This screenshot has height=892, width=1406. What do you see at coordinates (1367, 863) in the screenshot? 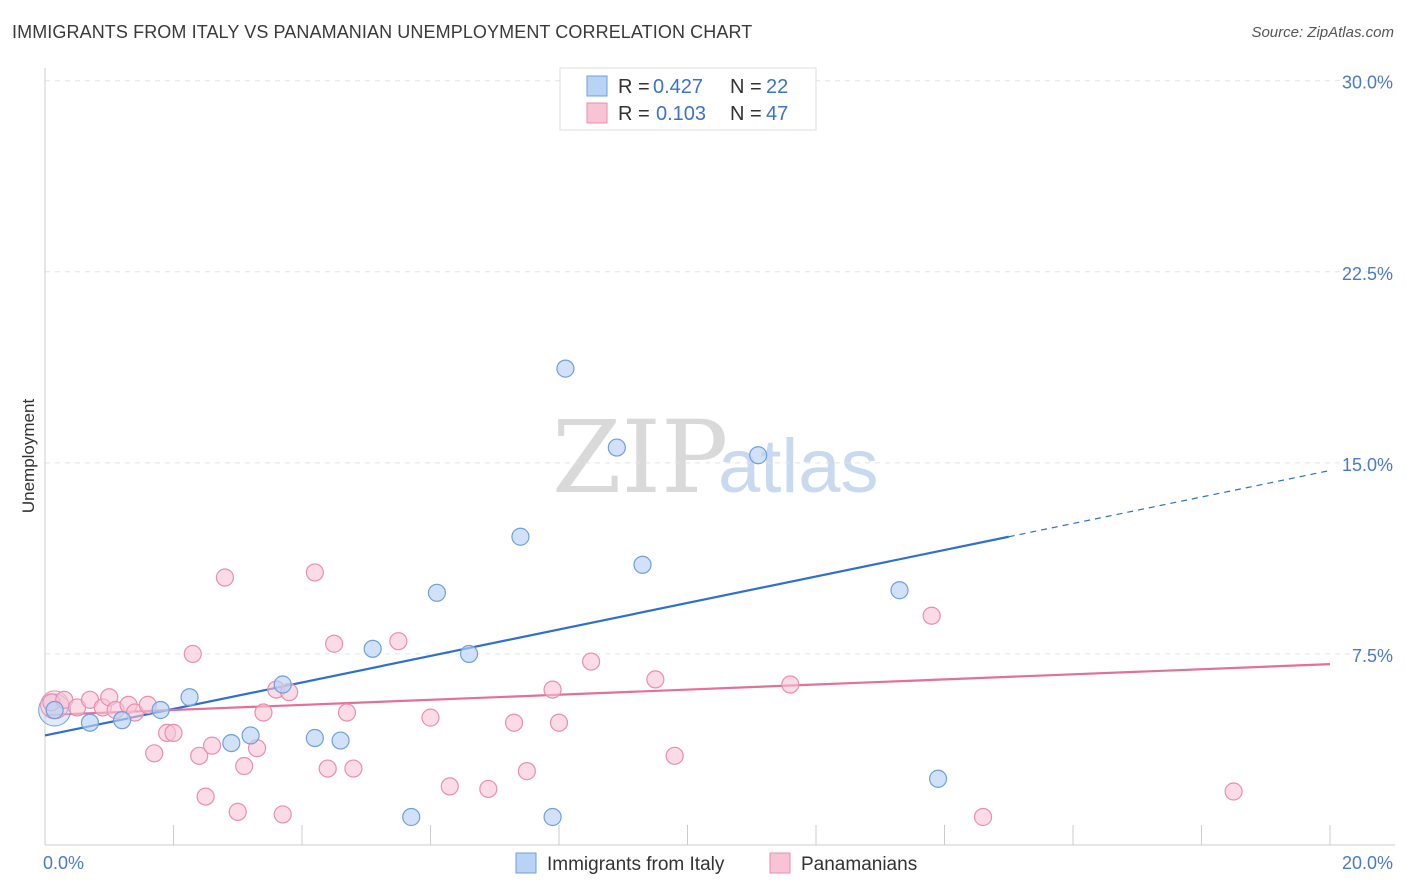
I see `x-tick-label-max: 20.0%` at bounding box center [1367, 863].